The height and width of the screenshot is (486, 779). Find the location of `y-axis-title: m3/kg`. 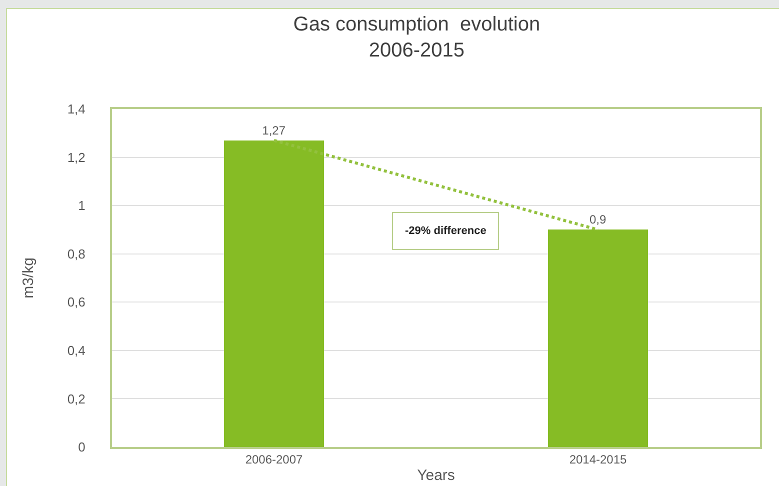

y-axis-title: m3/kg is located at coordinates (29, 278).